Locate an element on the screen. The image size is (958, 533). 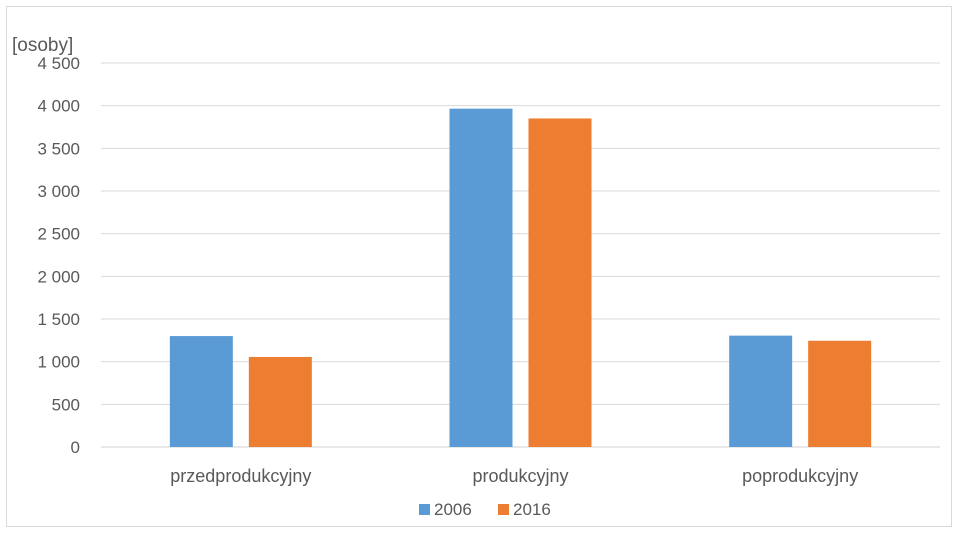
x-tick-label: poprodukcyjny is located at coordinates (800, 476).